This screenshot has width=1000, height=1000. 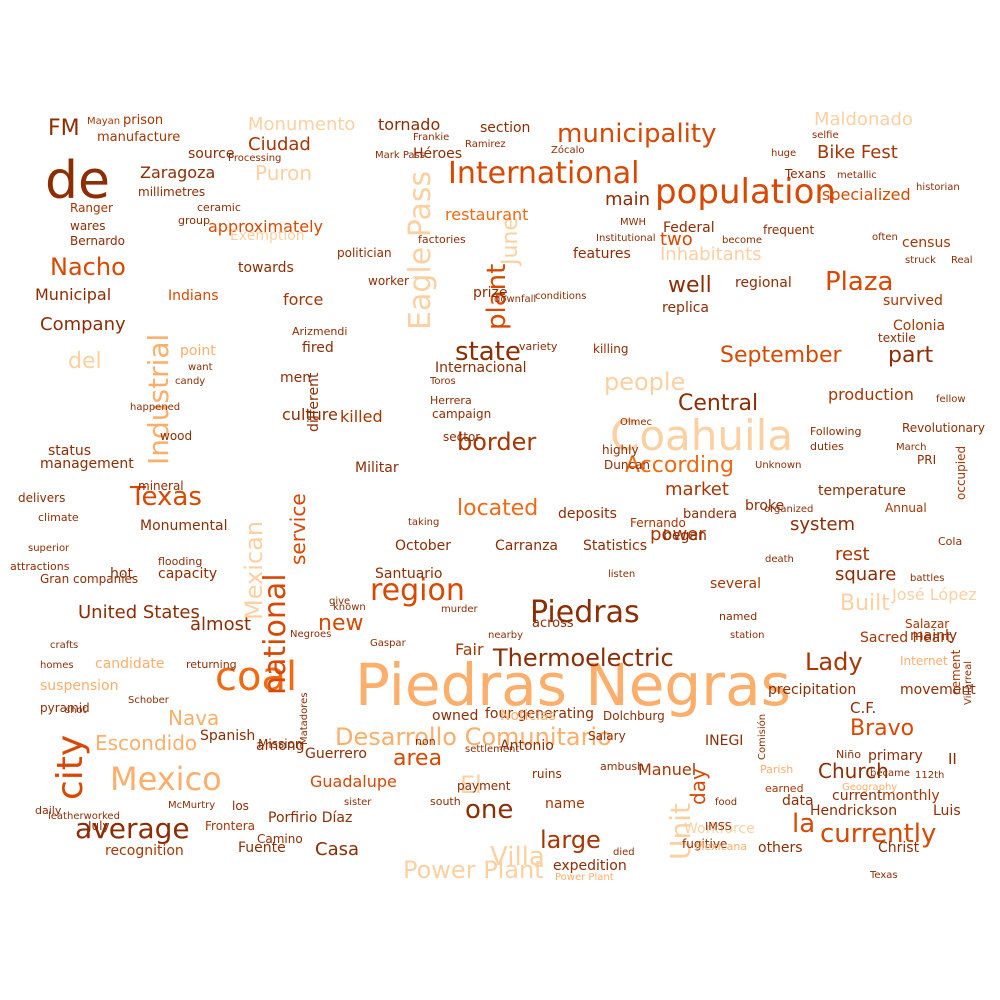 I want to click on cloud-word: Héroes, so click(x=437, y=154).